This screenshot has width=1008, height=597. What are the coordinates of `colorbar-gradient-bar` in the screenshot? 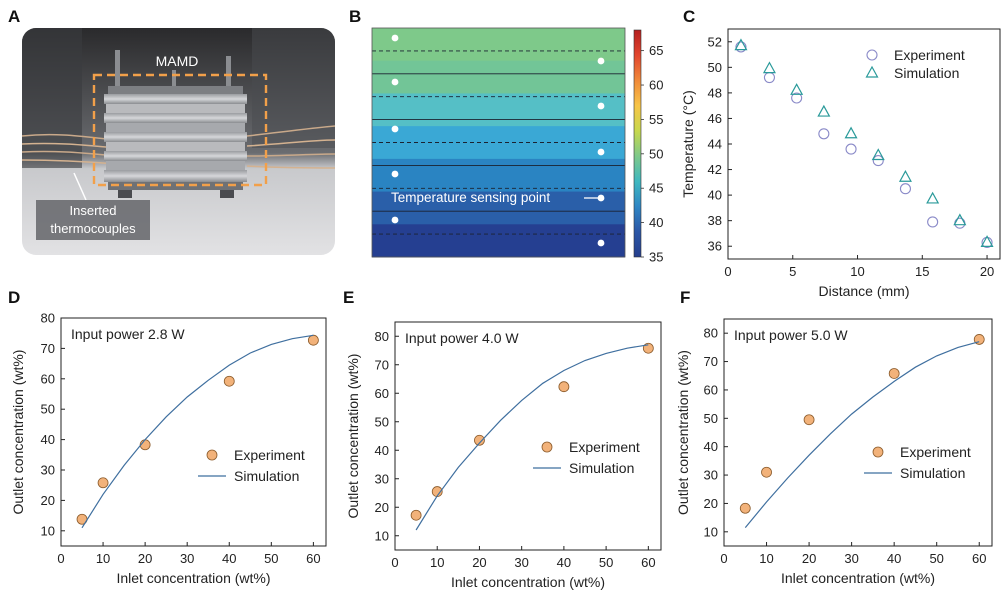 It's located at (637, 143).